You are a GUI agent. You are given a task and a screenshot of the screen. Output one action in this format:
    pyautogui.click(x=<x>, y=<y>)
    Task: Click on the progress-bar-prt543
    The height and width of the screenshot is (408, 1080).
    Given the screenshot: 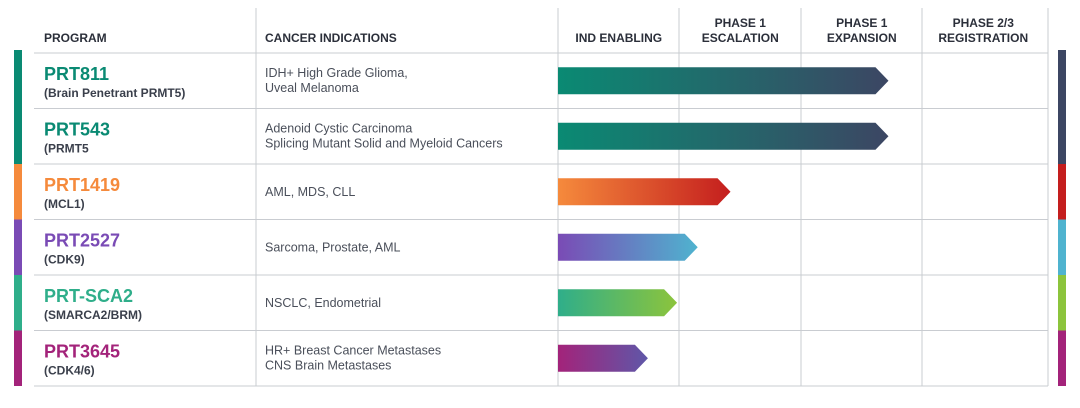 What is the action you would take?
    pyautogui.click(x=723, y=136)
    